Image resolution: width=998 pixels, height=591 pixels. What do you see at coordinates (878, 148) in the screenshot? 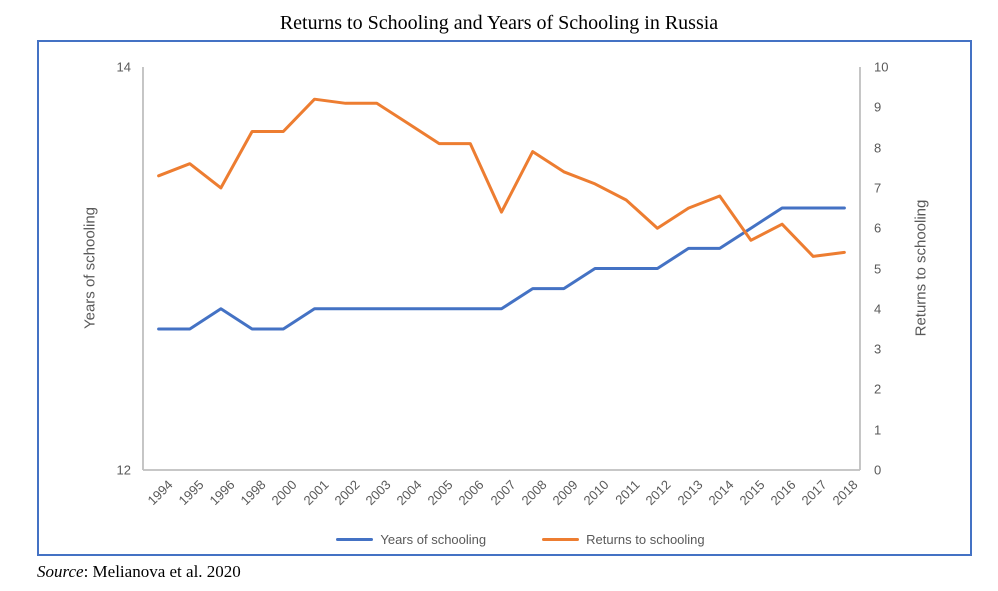
I see `right-axis-tick-label: 8` at bounding box center [878, 148].